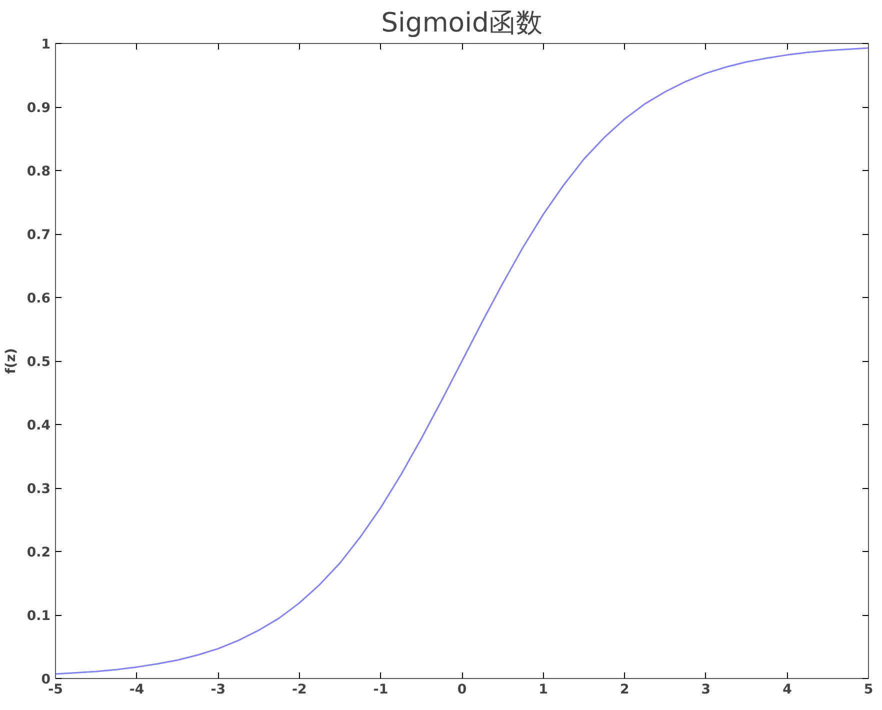  What do you see at coordinates (55, 690) in the screenshot?
I see `x-tick-label: -5` at bounding box center [55, 690].